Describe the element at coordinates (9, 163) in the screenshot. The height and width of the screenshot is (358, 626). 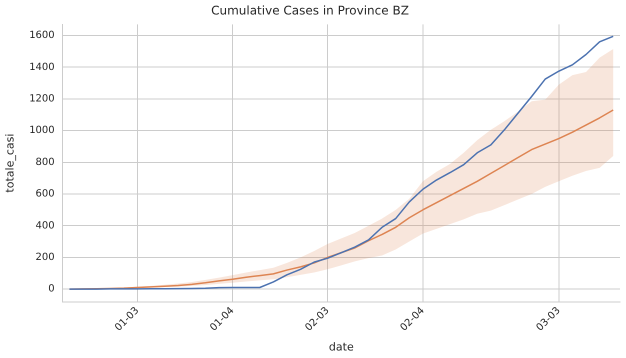
I see `y-axis-title: totale_casi` at that location.